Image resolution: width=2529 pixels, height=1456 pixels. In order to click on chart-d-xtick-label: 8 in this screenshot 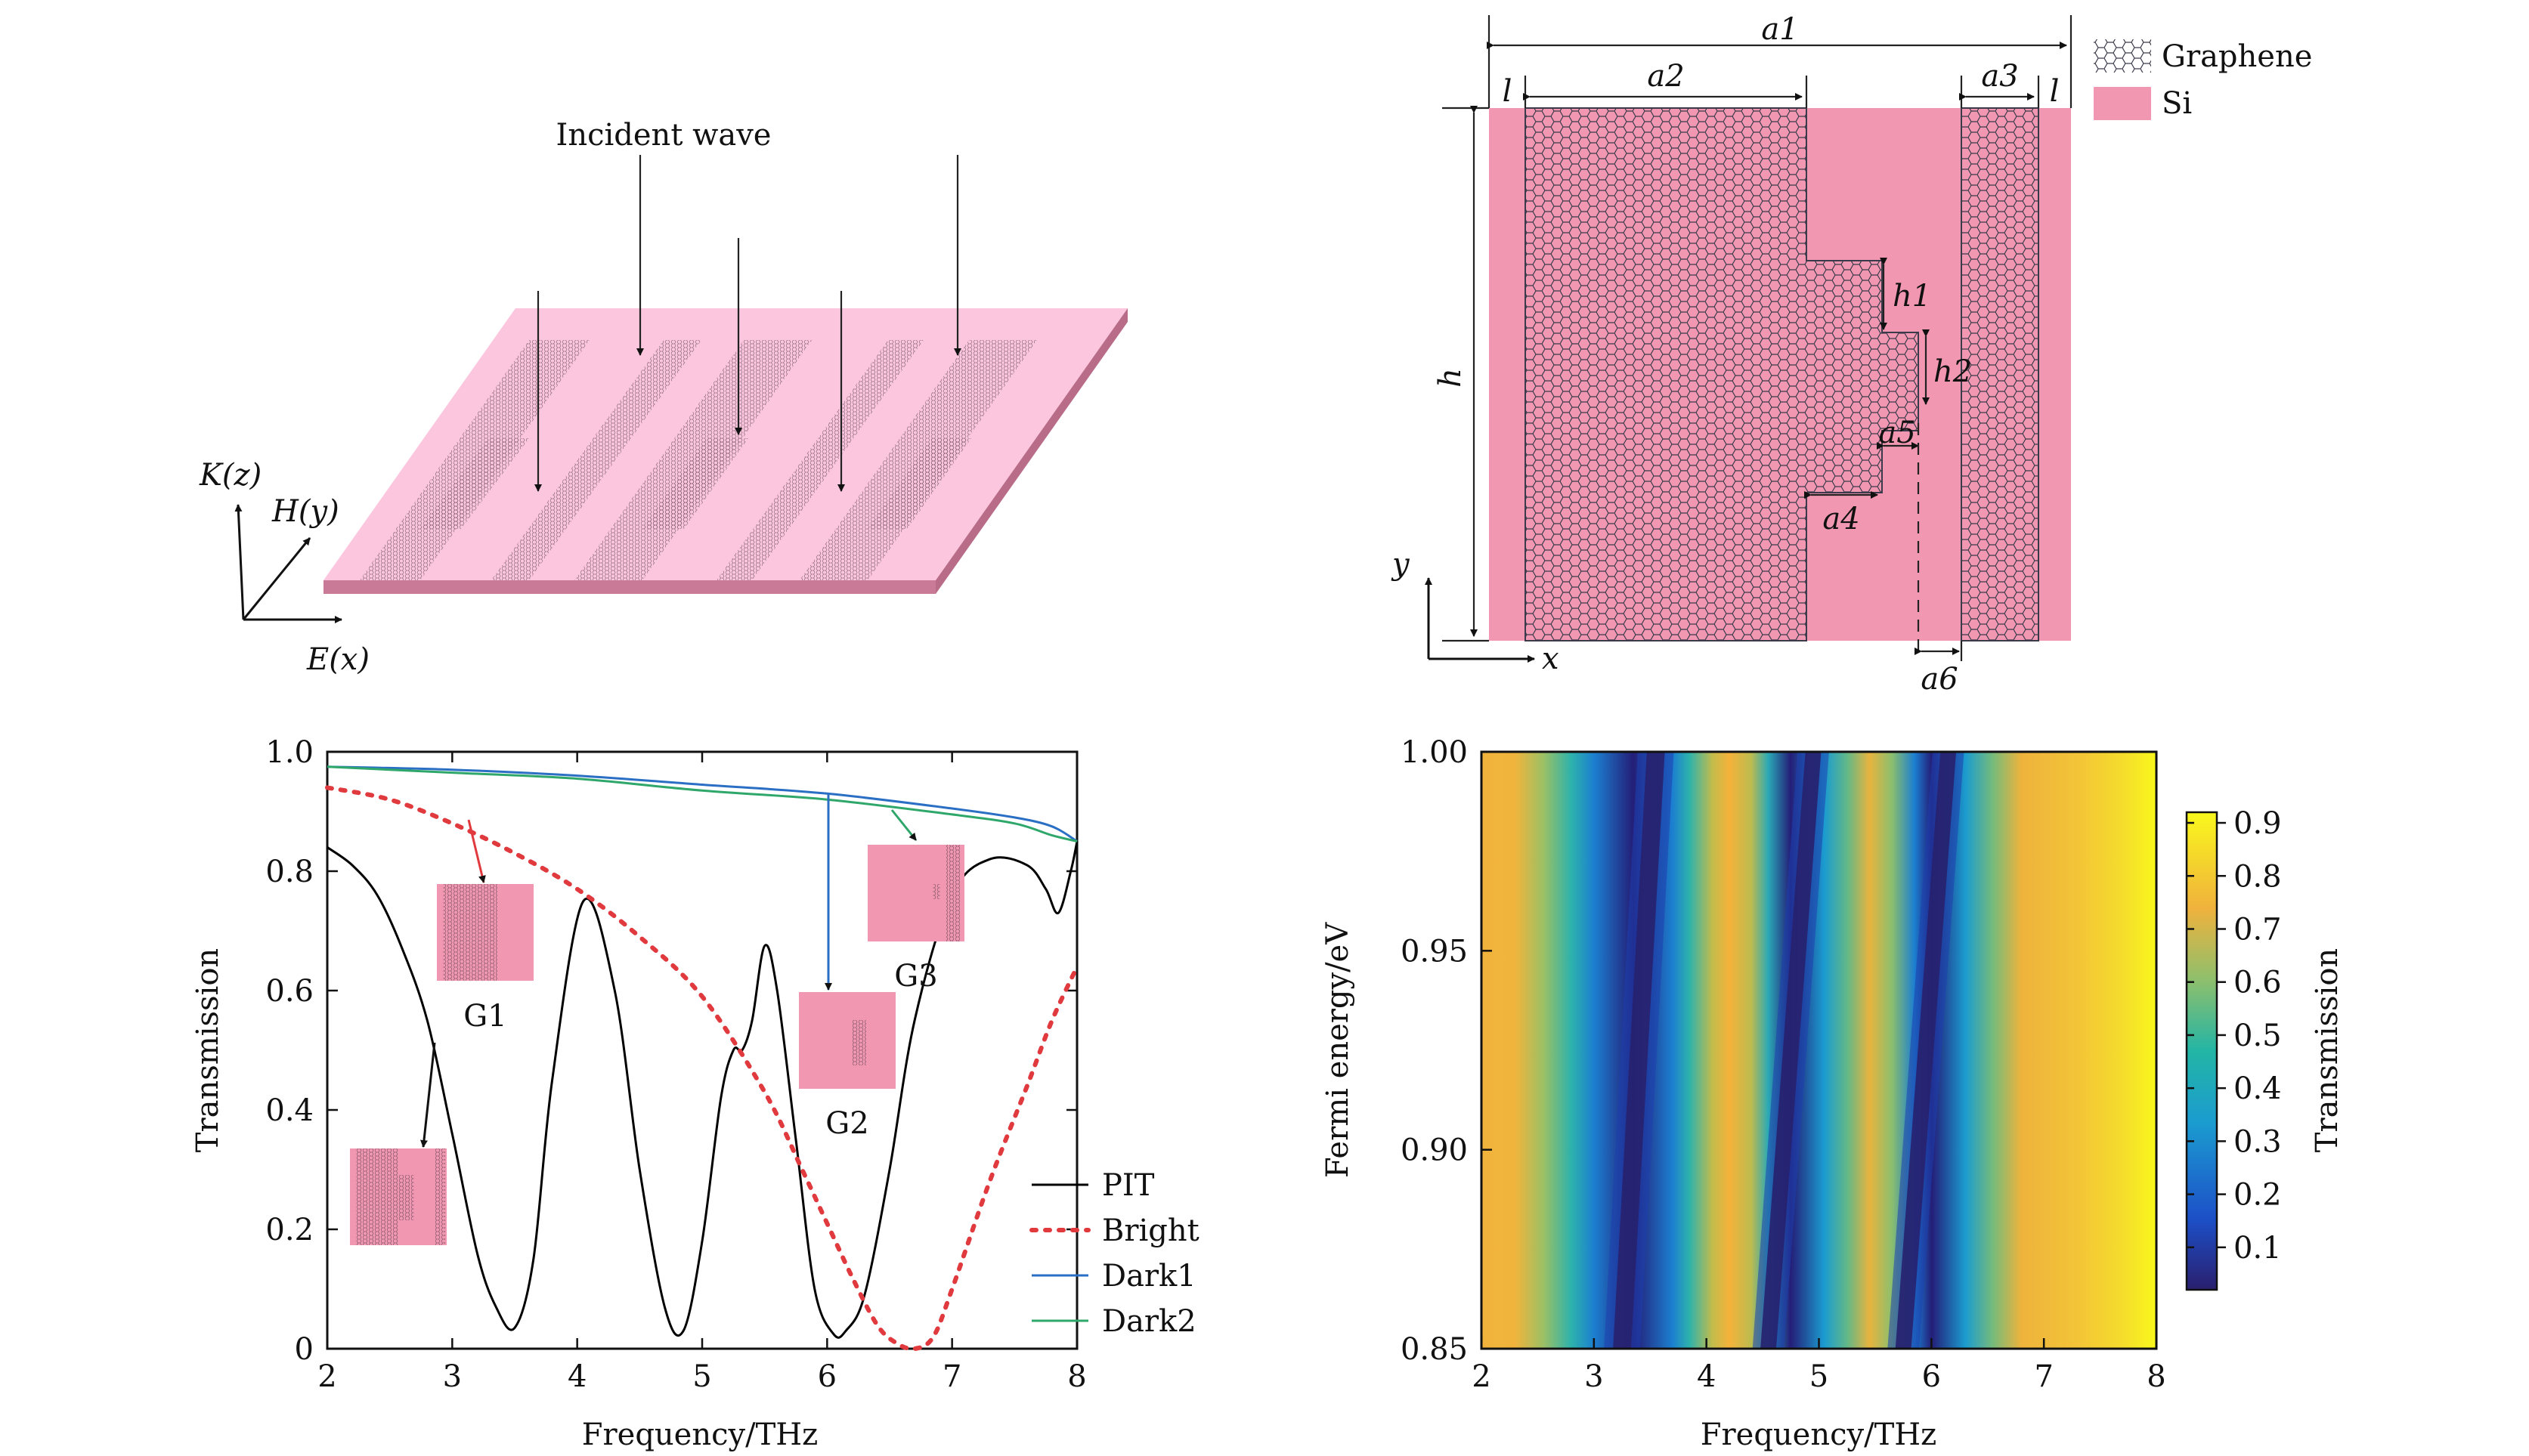, I will do `click(2156, 1376)`.